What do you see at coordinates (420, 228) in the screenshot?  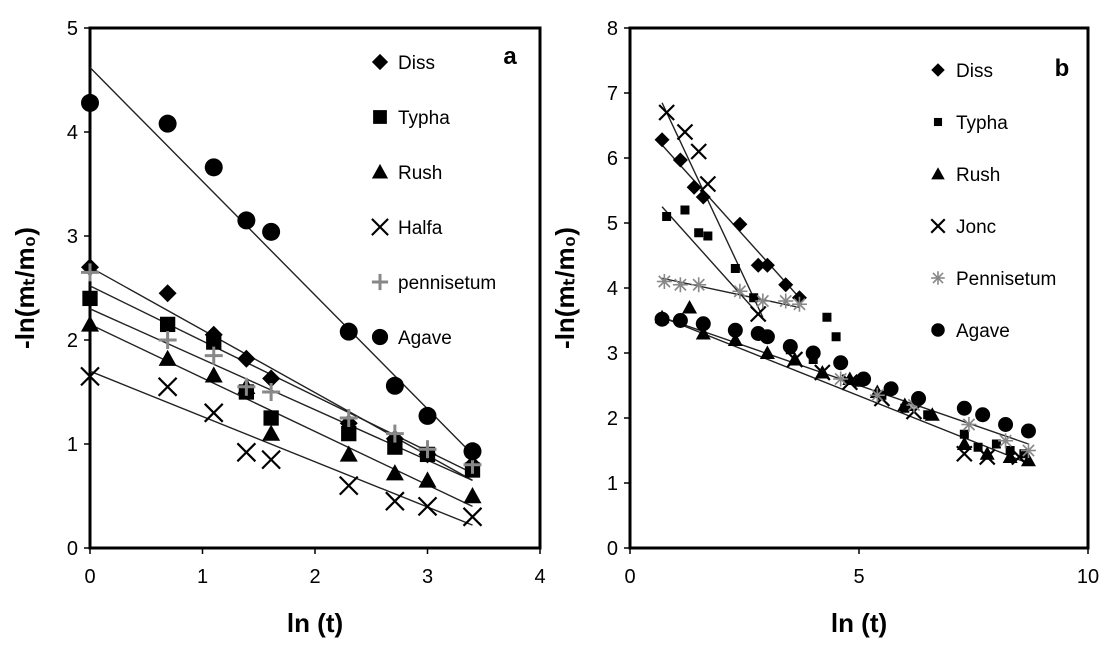 I see `chart0-legend-label-3: Halfa` at bounding box center [420, 228].